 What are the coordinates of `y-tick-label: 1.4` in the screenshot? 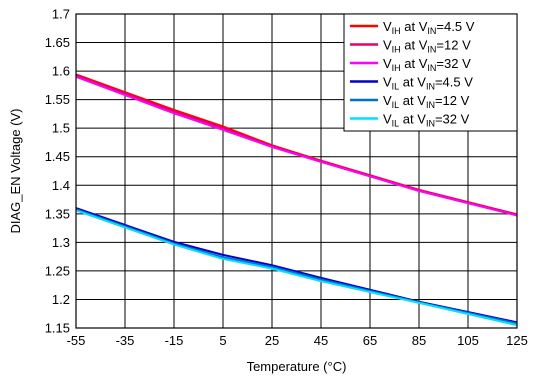 It's located at (61, 185).